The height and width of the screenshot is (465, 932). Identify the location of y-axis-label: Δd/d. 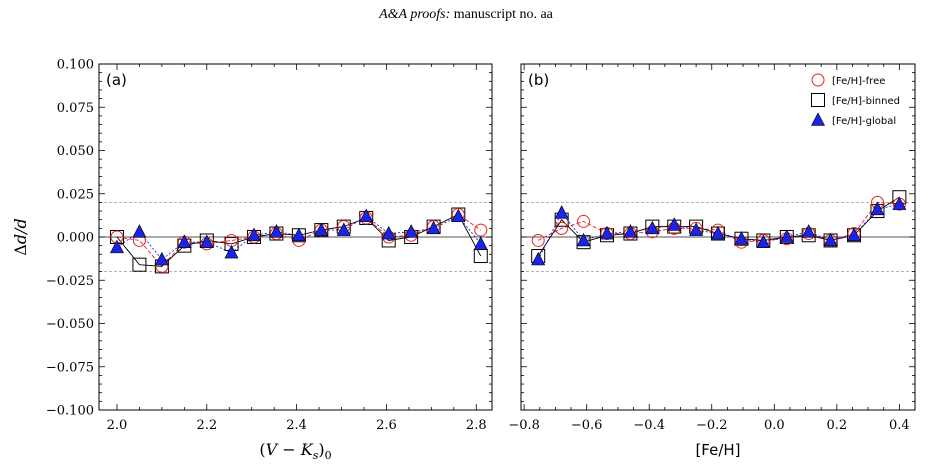
(20, 236).